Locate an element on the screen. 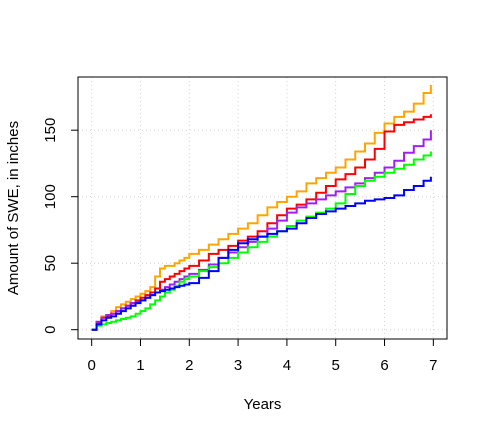 This screenshot has width=488, height=433. x-tick-label: 4 is located at coordinates (287, 365).